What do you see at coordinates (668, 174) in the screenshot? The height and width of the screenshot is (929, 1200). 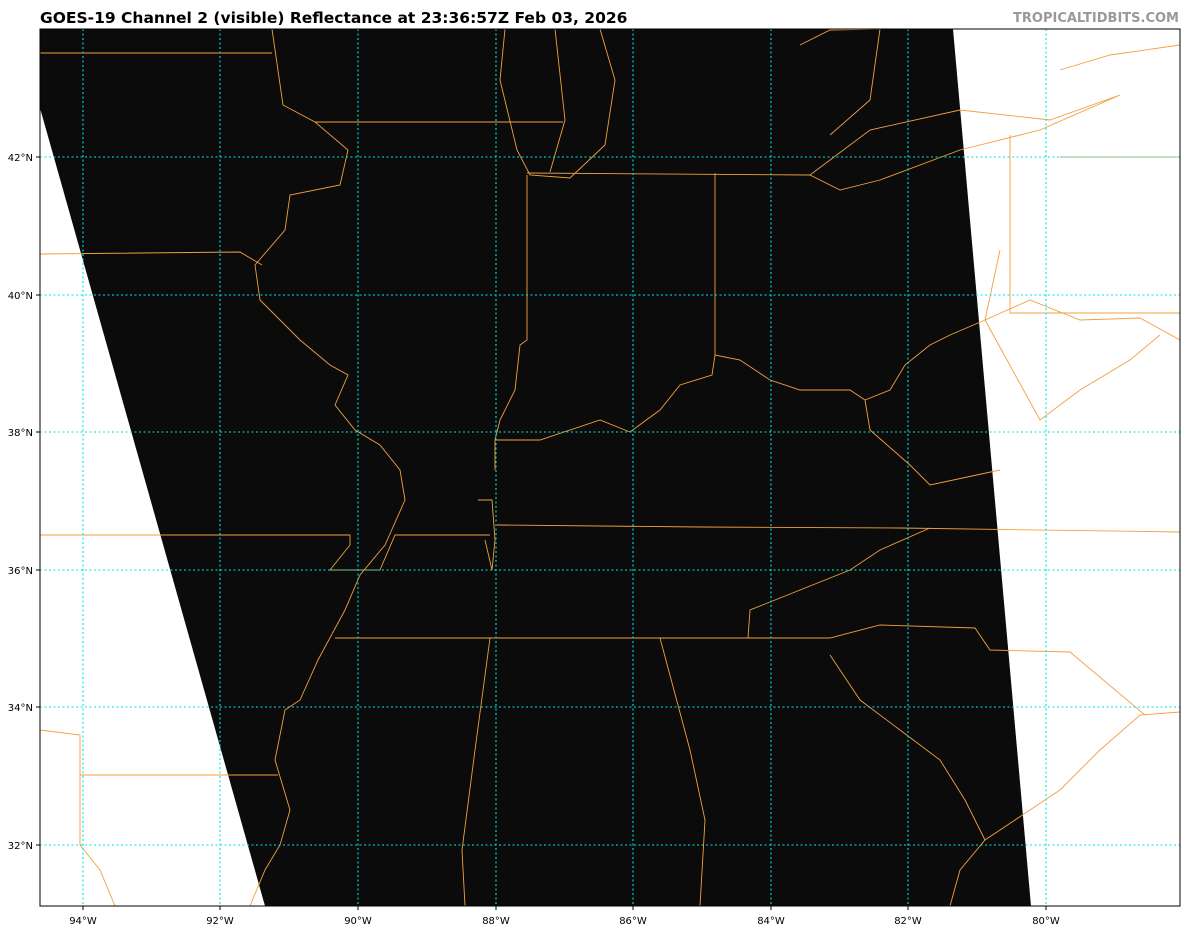 I see `michigan-south-border` at bounding box center [668, 174].